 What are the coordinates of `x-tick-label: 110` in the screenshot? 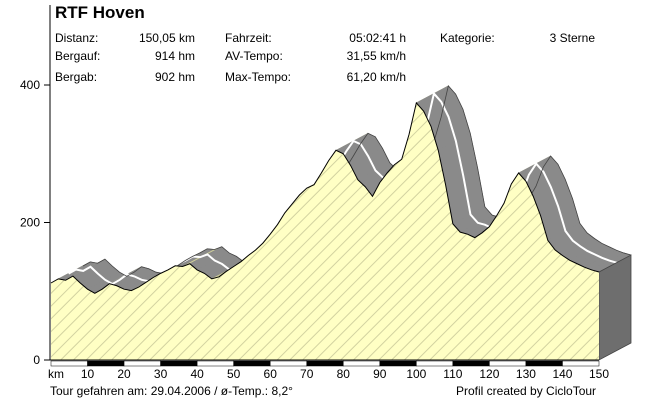 It's located at (452, 374).